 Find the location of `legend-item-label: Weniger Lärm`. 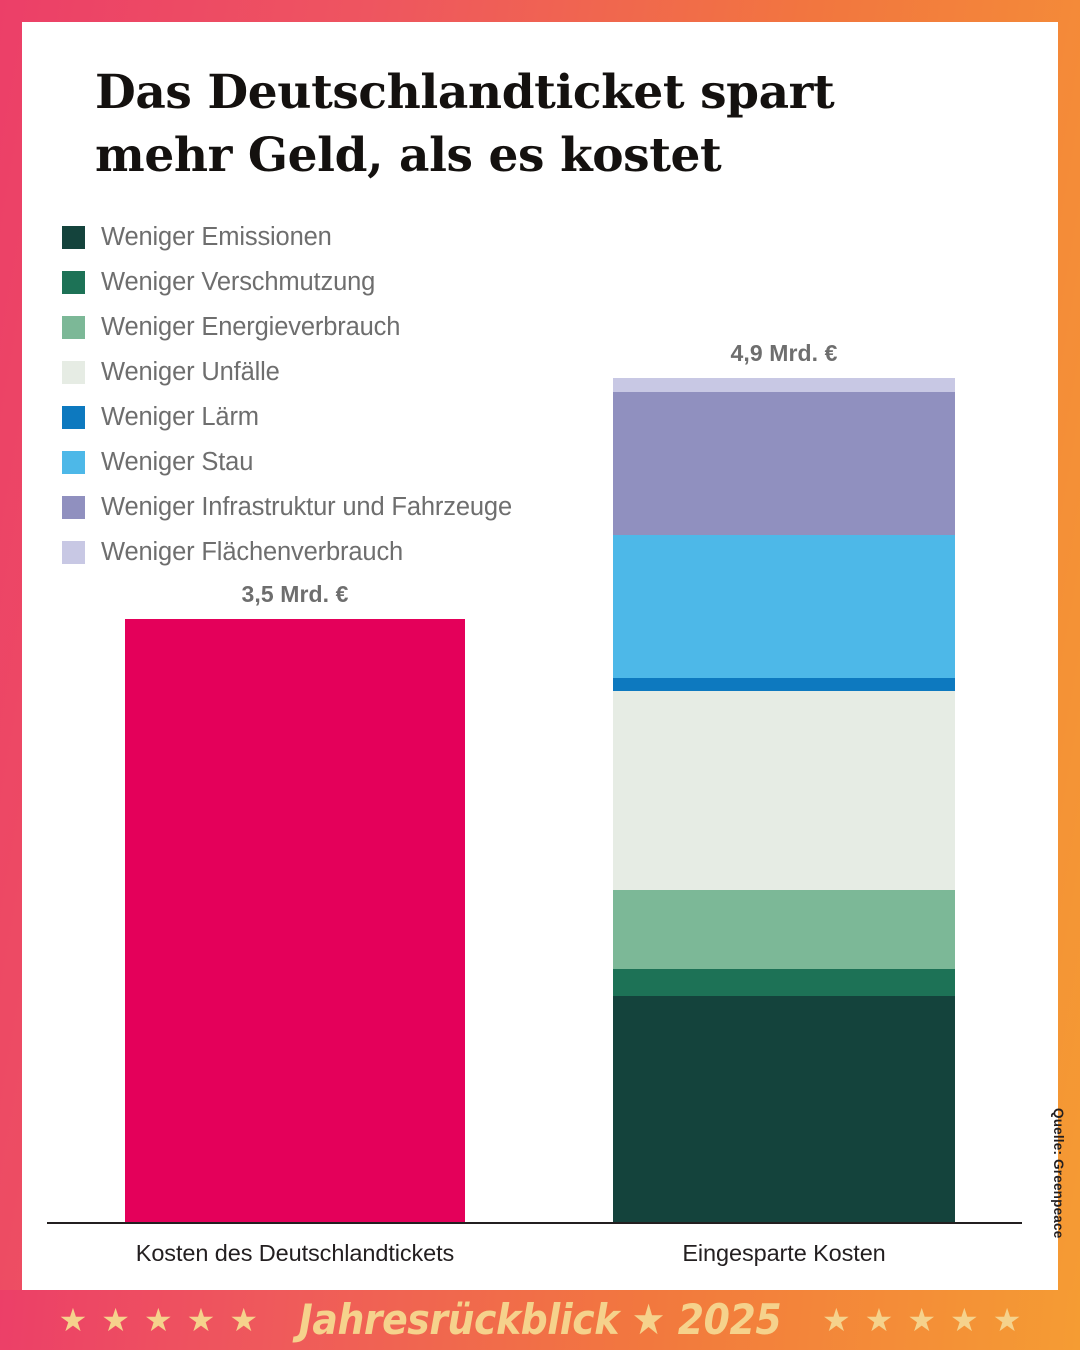

legend-item-label: Weniger Lärm is located at coordinates (180, 417).